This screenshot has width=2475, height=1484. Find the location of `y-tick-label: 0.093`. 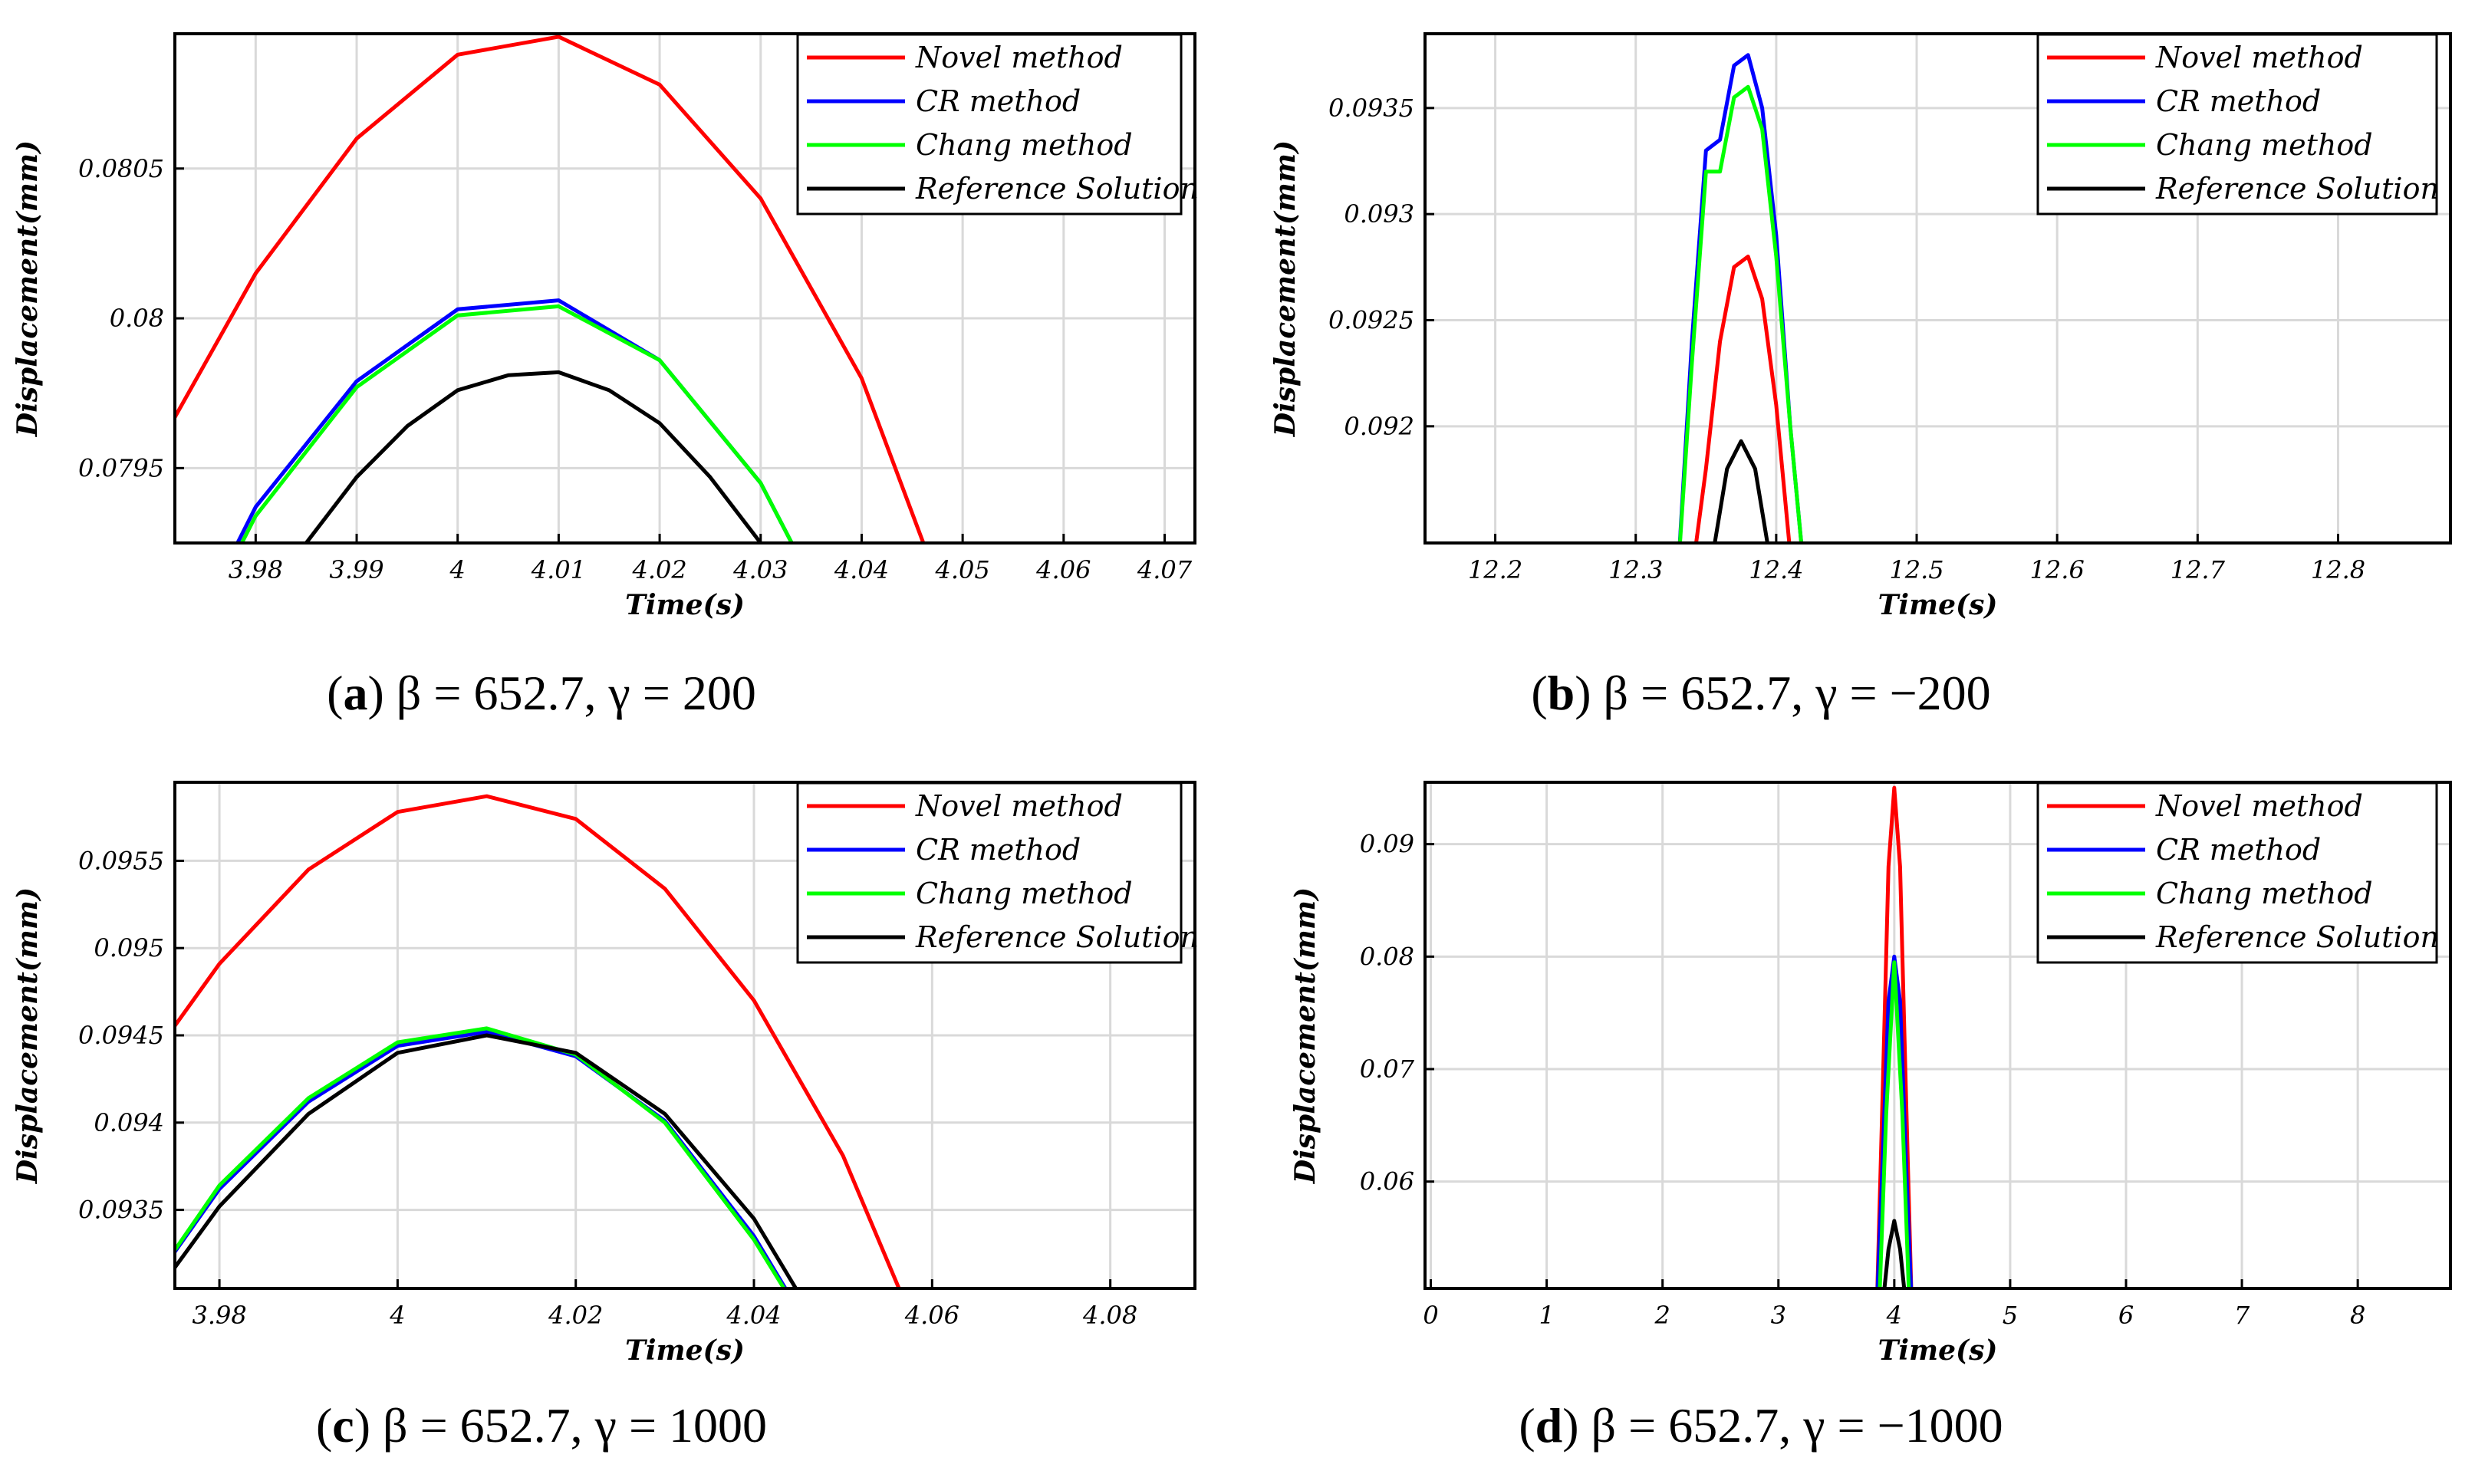

y-tick-label: 0.093 is located at coordinates (1379, 214).